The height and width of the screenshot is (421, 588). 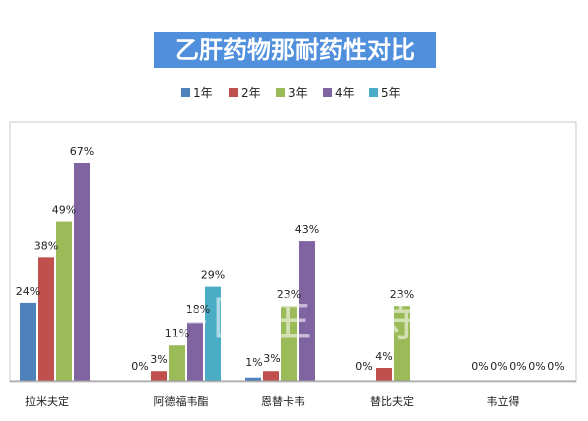 I want to click on category-label-3: 恩替卡韦, so click(x=283, y=401).